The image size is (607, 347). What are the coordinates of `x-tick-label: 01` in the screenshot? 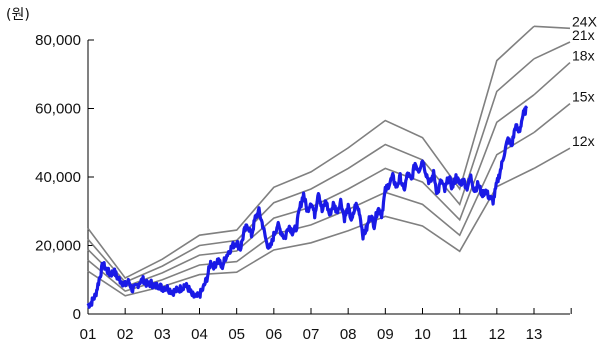 It's located at (88, 334).